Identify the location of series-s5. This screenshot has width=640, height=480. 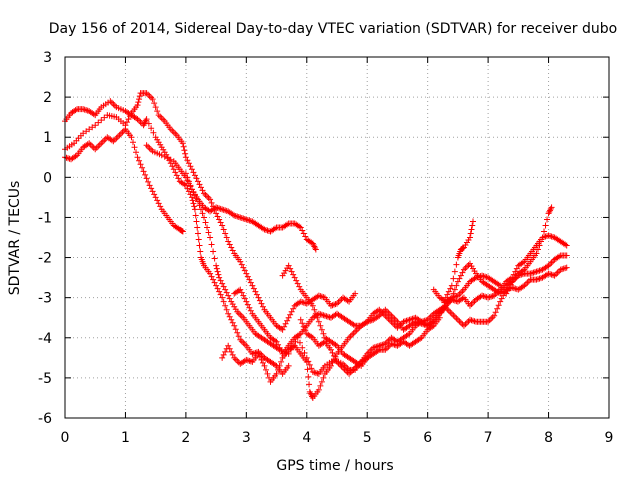
(250, 211).